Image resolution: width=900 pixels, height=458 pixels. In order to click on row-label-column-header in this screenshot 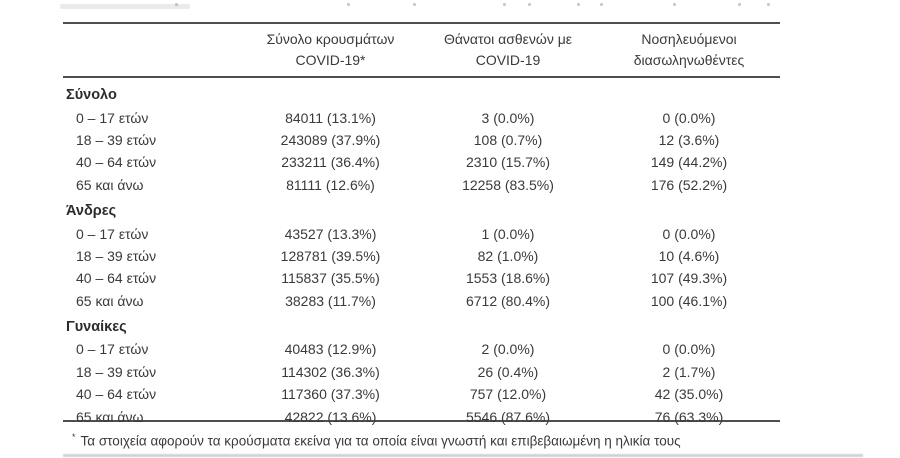, I will do `click(153, 50)`.